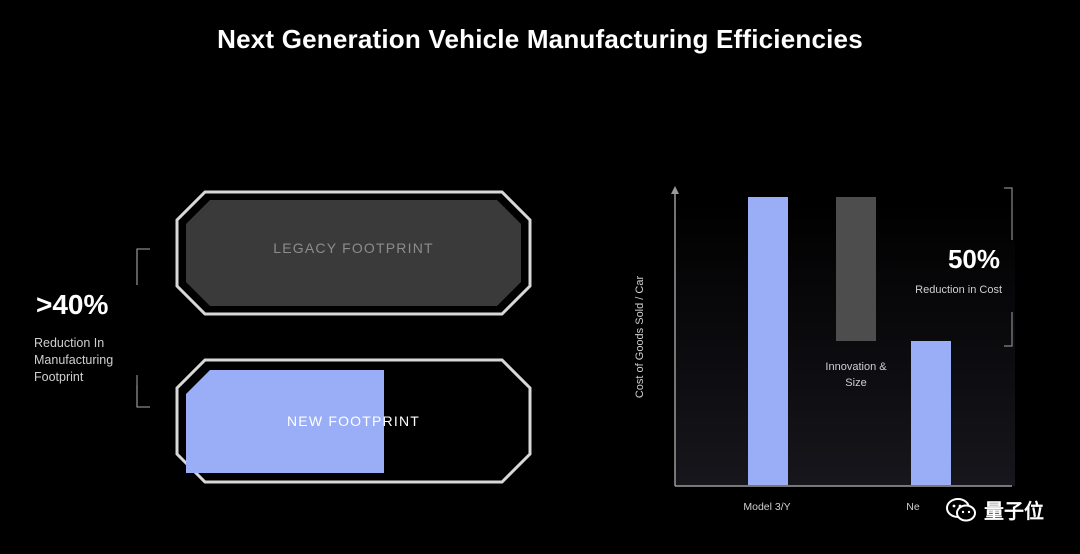 This screenshot has width=1080, height=554. What do you see at coordinates (931, 413) in the screenshot?
I see `bar-ne` at bounding box center [931, 413].